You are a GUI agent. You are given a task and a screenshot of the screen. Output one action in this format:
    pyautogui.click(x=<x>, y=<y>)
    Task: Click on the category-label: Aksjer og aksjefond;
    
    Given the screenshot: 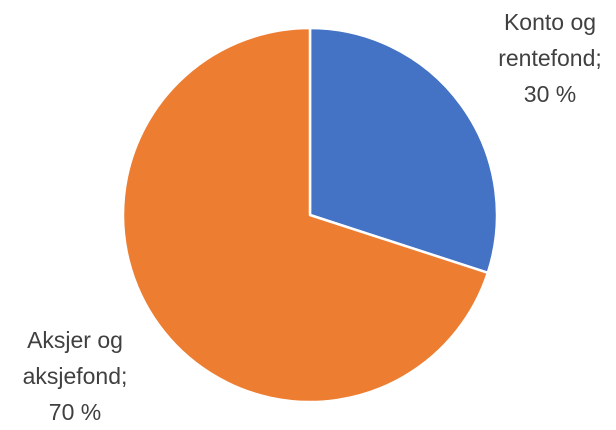 What is the action you would take?
    pyautogui.click(x=75, y=358)
    